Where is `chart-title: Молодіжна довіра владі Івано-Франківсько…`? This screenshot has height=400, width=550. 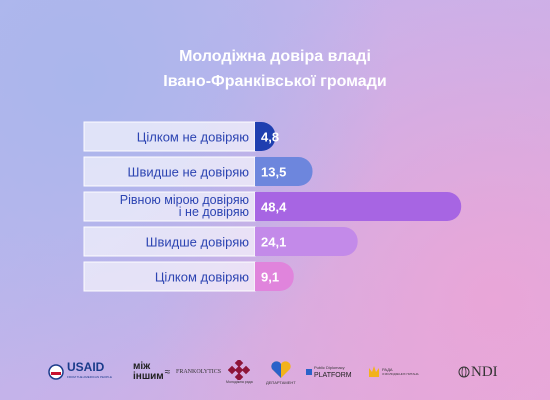 chart-title: Молодіжна довіра владі Івано-Франківсько… is located at coordinates (275, 69).